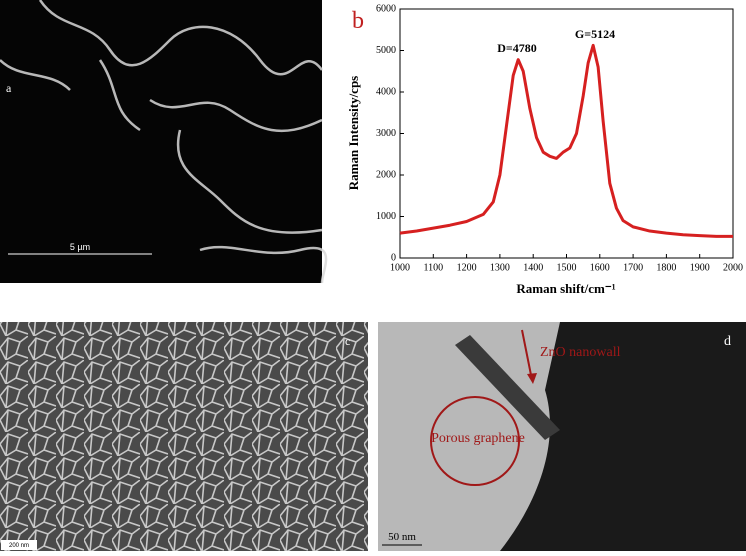  What do you see at coordinates (9, 88) in the screenshot?
I see `panel-label: a` at bounding box center [9, 88].